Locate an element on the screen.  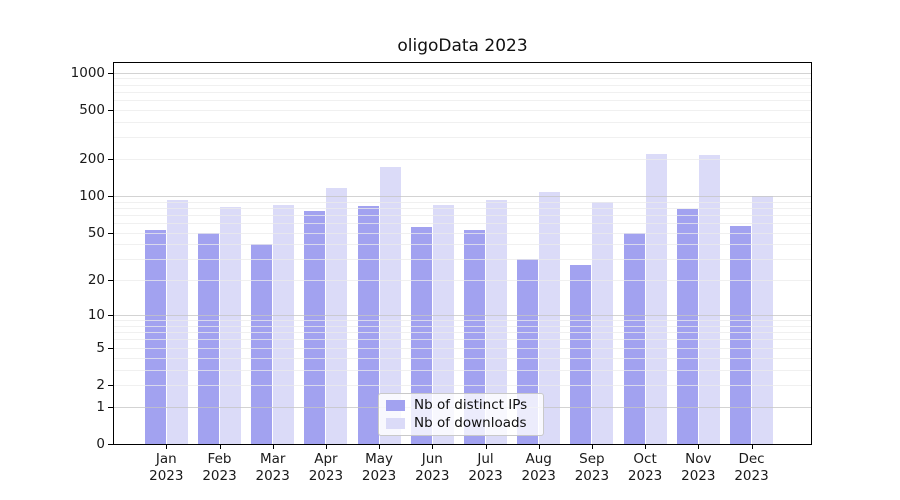
bar-distinct-ips-jan is located at coordinates (155, 336).